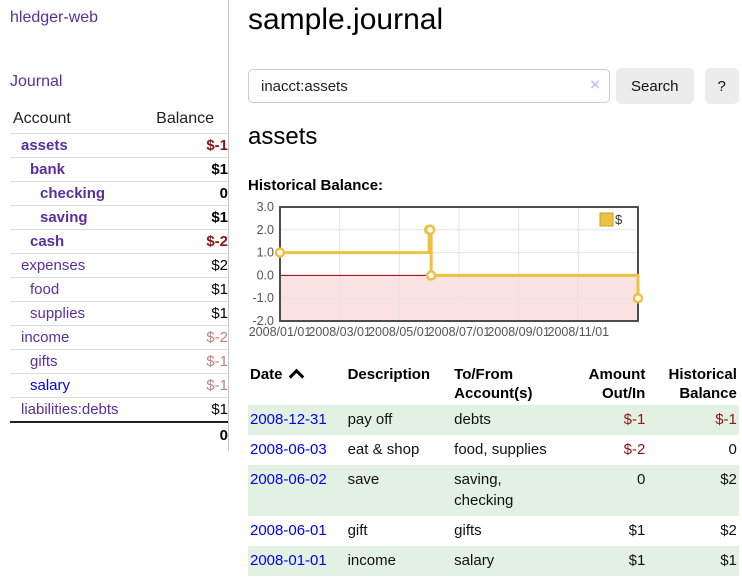 The image size is (742, 582). I want to click on accounts-total-balance: 0, so click(183, 434).